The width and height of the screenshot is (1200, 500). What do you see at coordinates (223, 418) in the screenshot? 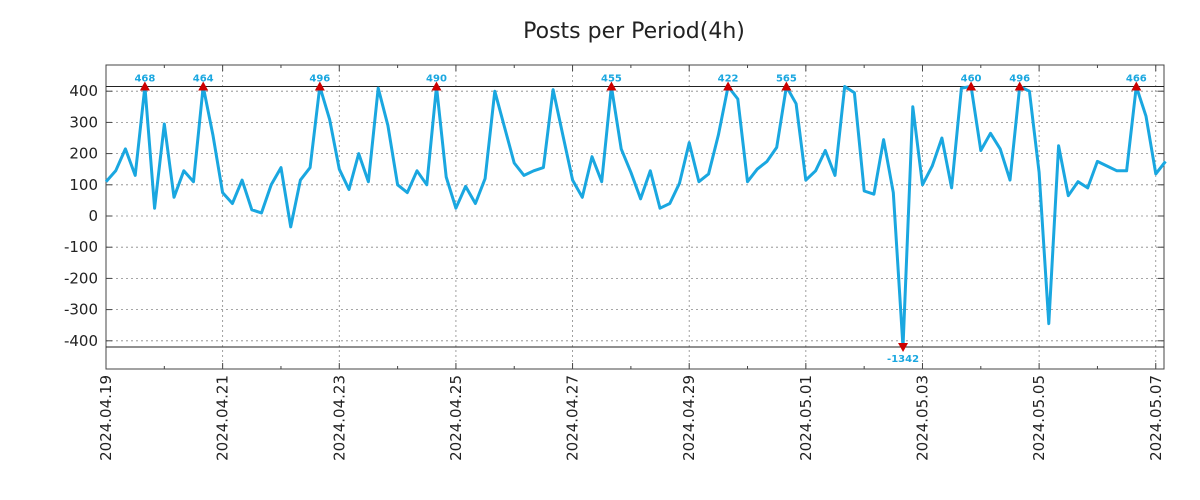
I see `x-tick-label: 2024.04.21` at bounding box center [223, 418].